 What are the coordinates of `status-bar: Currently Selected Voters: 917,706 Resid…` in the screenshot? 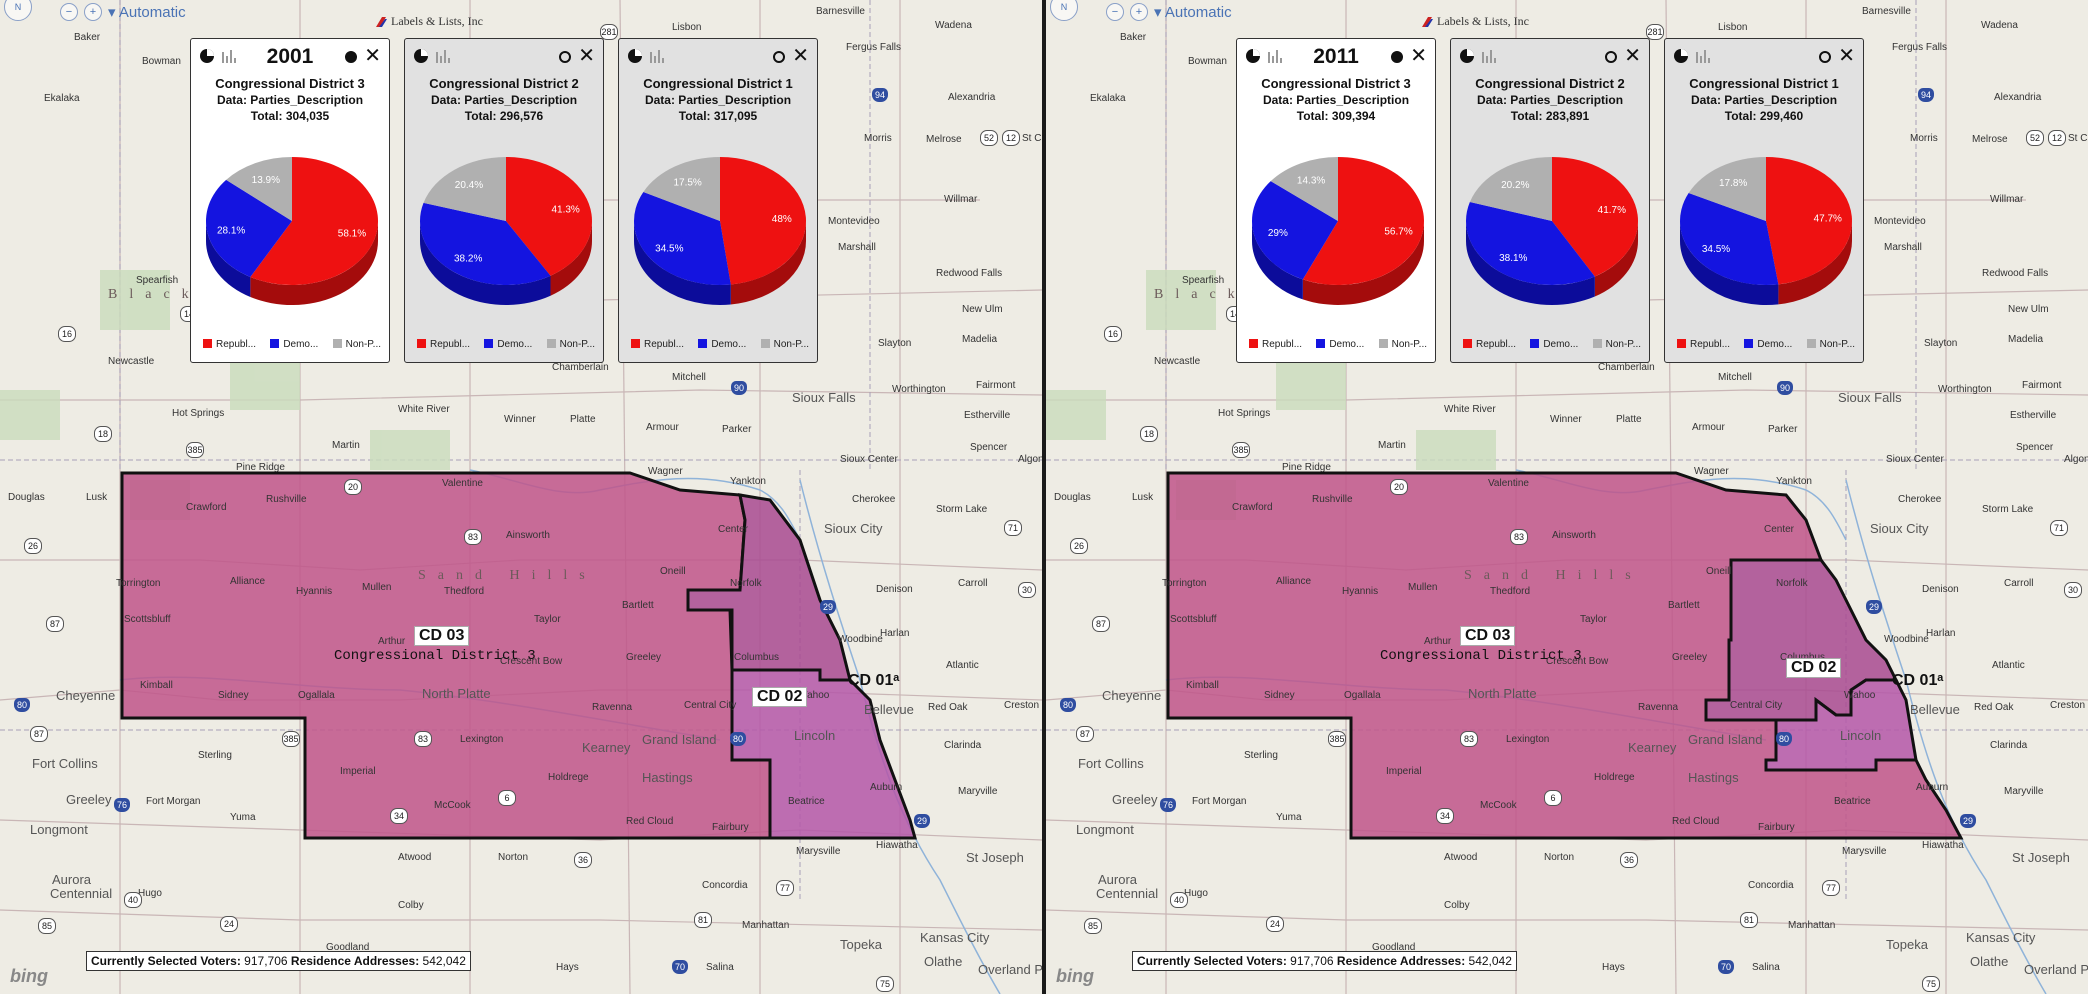 It's located at (278, 961).